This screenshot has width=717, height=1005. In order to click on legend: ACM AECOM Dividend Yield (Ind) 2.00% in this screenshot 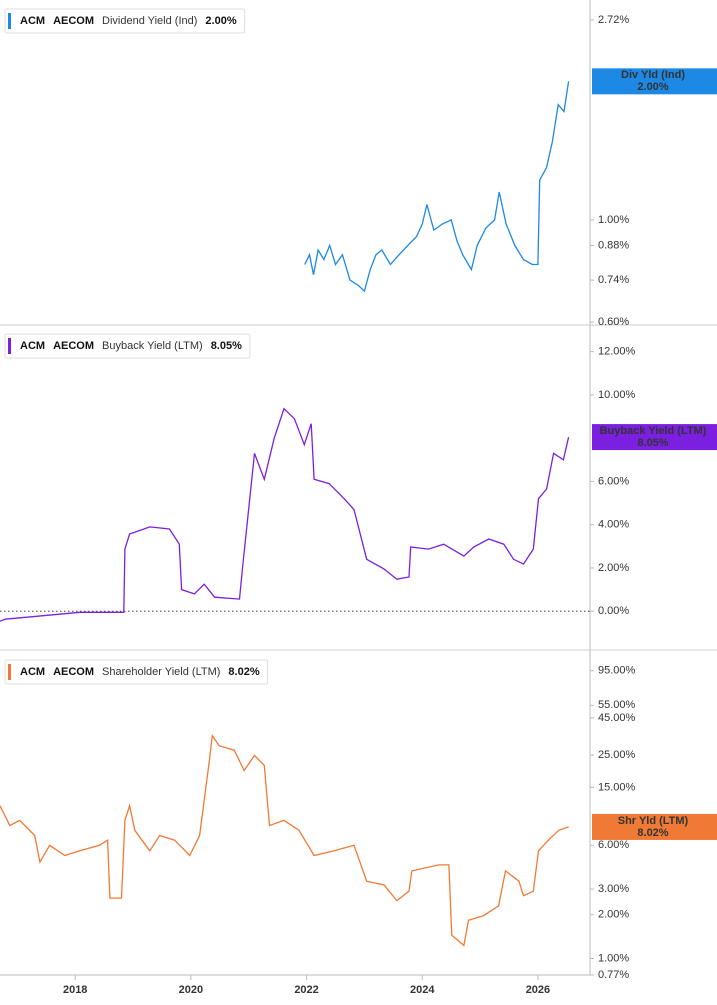, I will do `click(125, 21)`.